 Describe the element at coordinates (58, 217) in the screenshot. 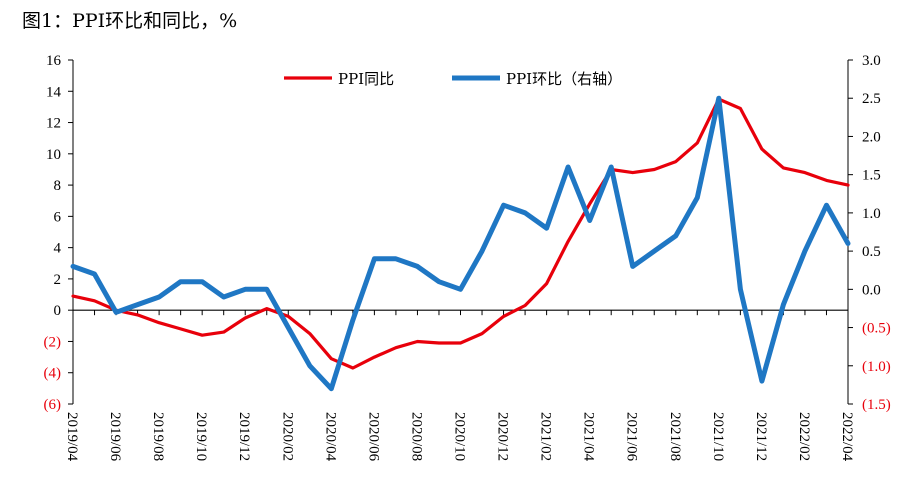

I see `left-axis-tick-label: 6` at that location.